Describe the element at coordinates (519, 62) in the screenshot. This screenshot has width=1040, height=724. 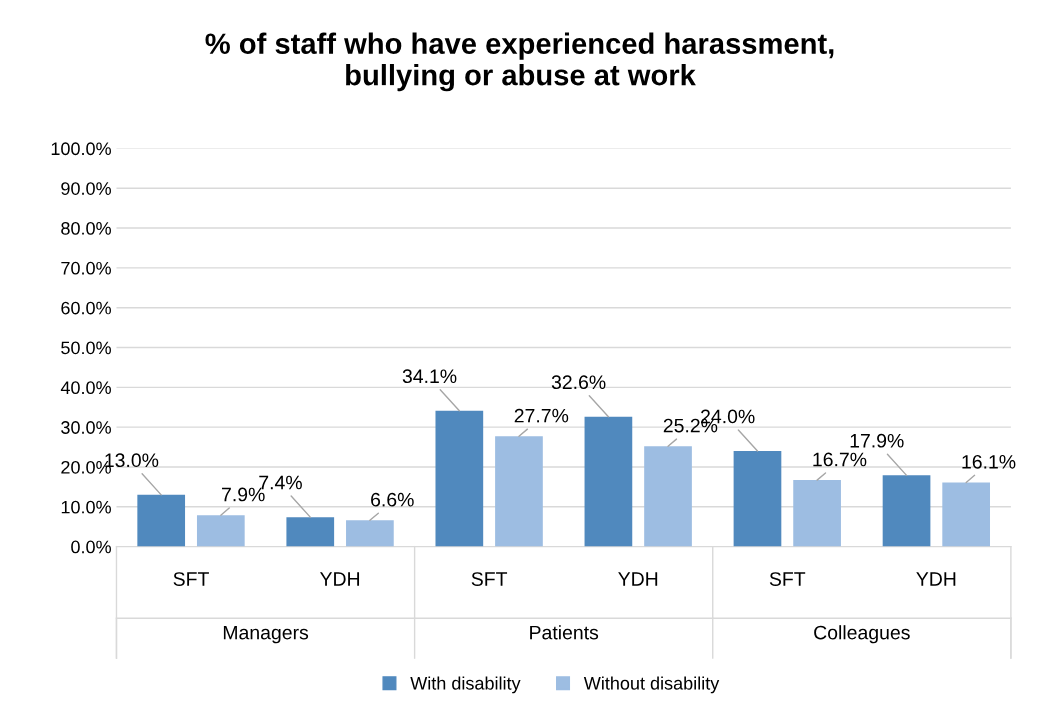
I see `chart-title: % of staff who have experienced harassment, bullying or abuse at work` at that location.